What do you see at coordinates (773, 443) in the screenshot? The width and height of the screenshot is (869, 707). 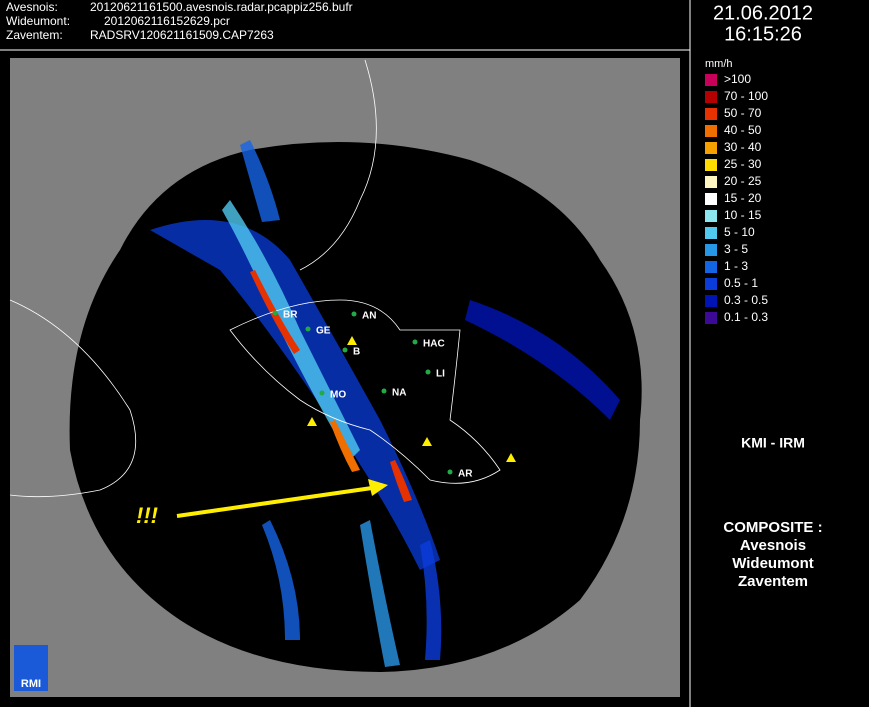 I see `organisation: KMI - IRM` at bounding box center [773, 443].